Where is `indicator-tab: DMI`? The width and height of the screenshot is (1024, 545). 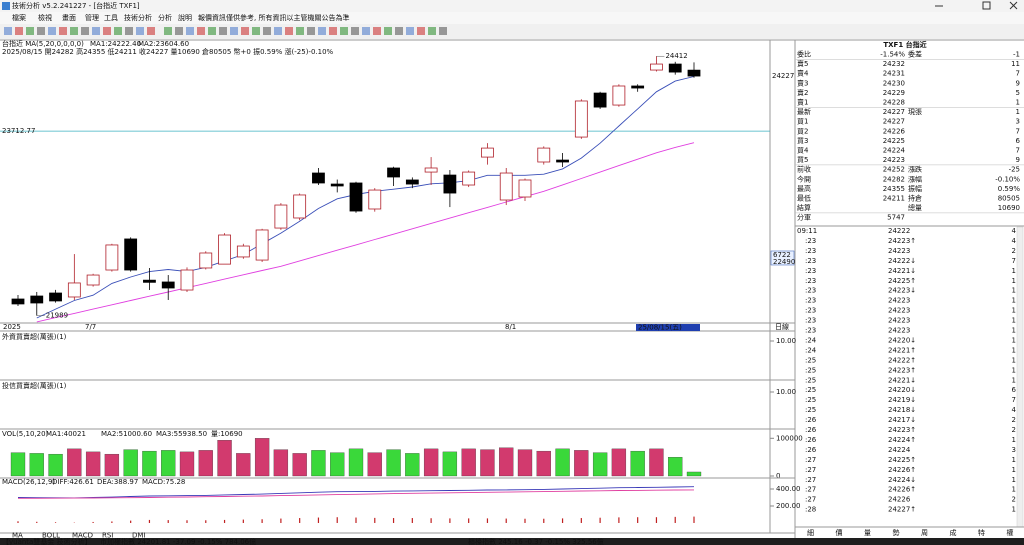
indicator-tab: DMI is located at coordinates (139, 536).